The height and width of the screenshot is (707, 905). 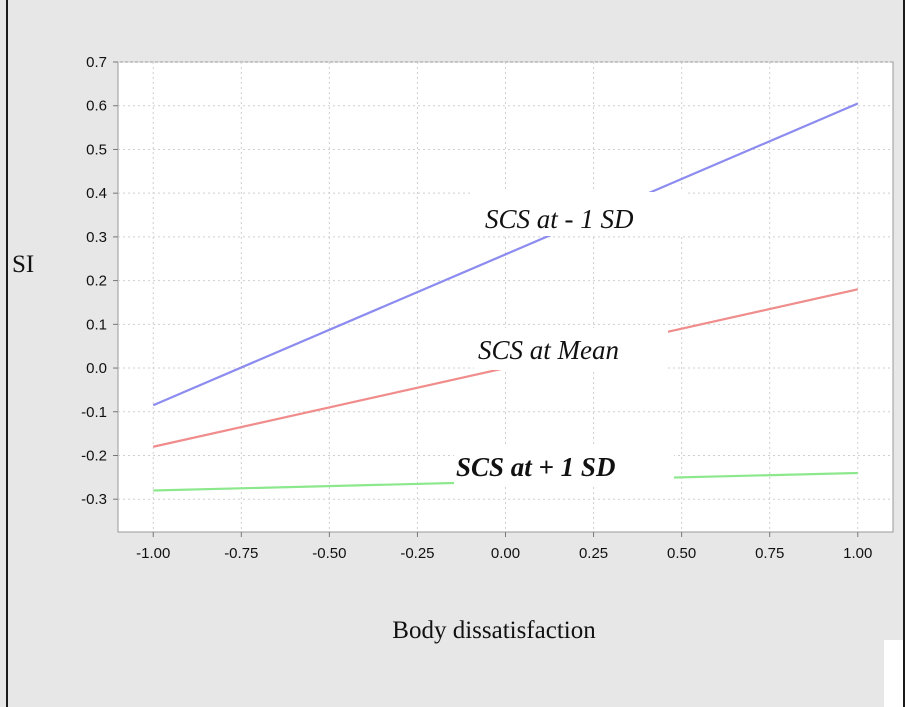 I want to click on series-labels: SCS at - 1 SD SCS at Mean SCS at + 1 SD, so click(x=571, y=339).